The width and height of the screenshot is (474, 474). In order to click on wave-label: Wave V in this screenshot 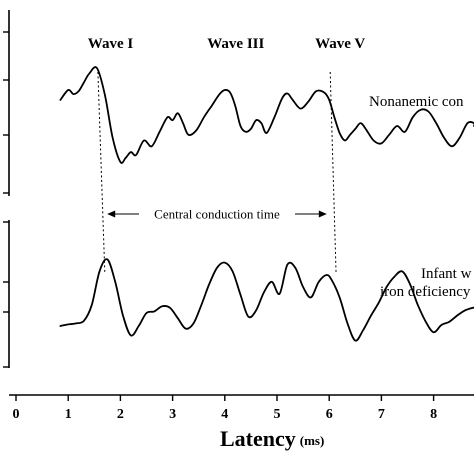, I will do `click(340, 44)`.